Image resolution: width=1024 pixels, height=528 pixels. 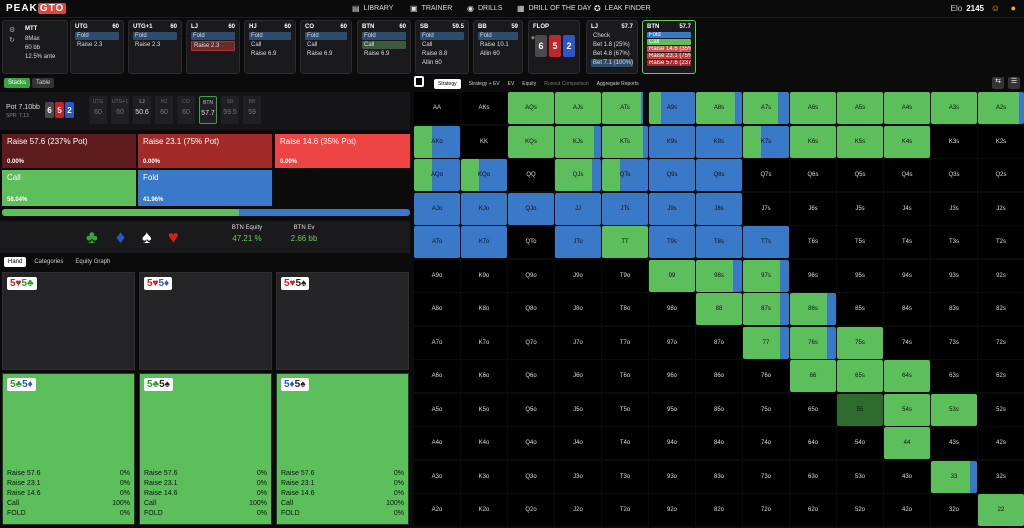 What do you see at coordinates (625, 309) in the screenshot?
I see `matrix-cell-T8o: T8o` at bounding box center [625, 309].